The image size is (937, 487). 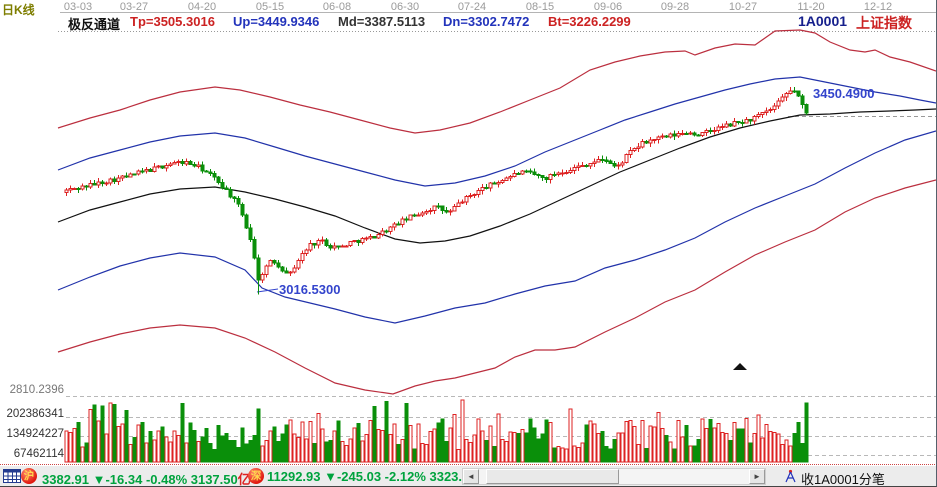 What do you see at coordinates (740, 366) in the screenshot?
I see `marker-triangle` at bounding box center [740, 366].